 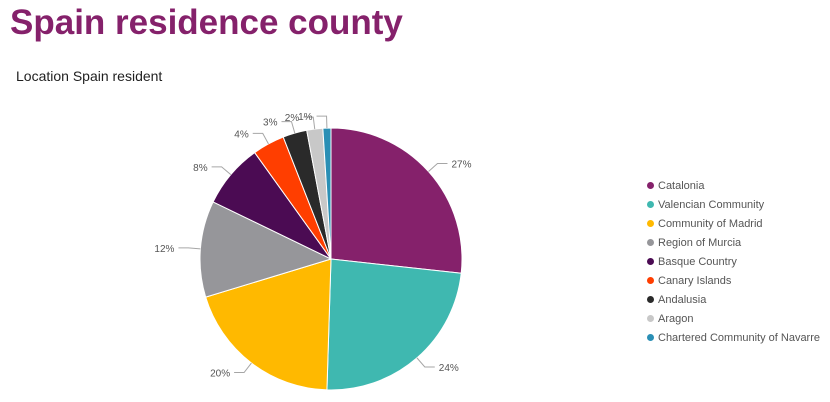 What do you see at coordinates (89, 76) in the screenshot?
I see `chart-title: Location Spain resident` at bounding box center [89, 76].